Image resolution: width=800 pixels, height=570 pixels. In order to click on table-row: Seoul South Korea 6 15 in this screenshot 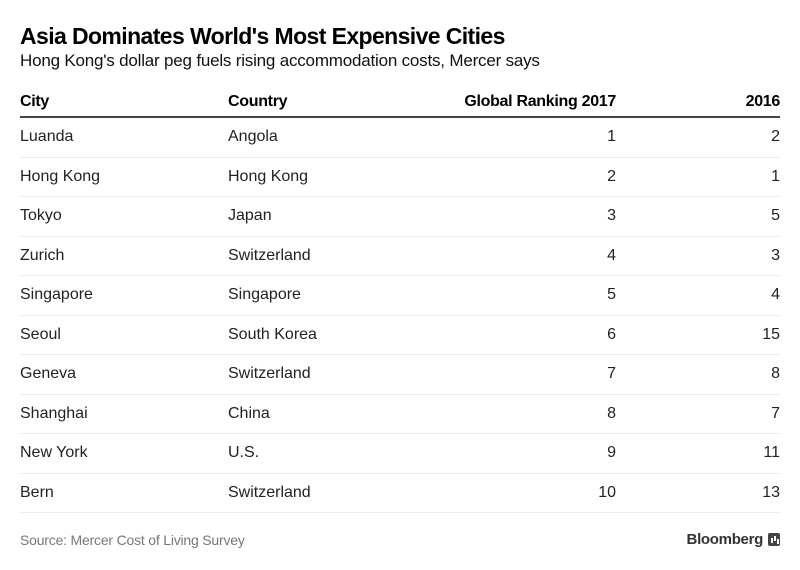, I will do `click(400, 335)`.